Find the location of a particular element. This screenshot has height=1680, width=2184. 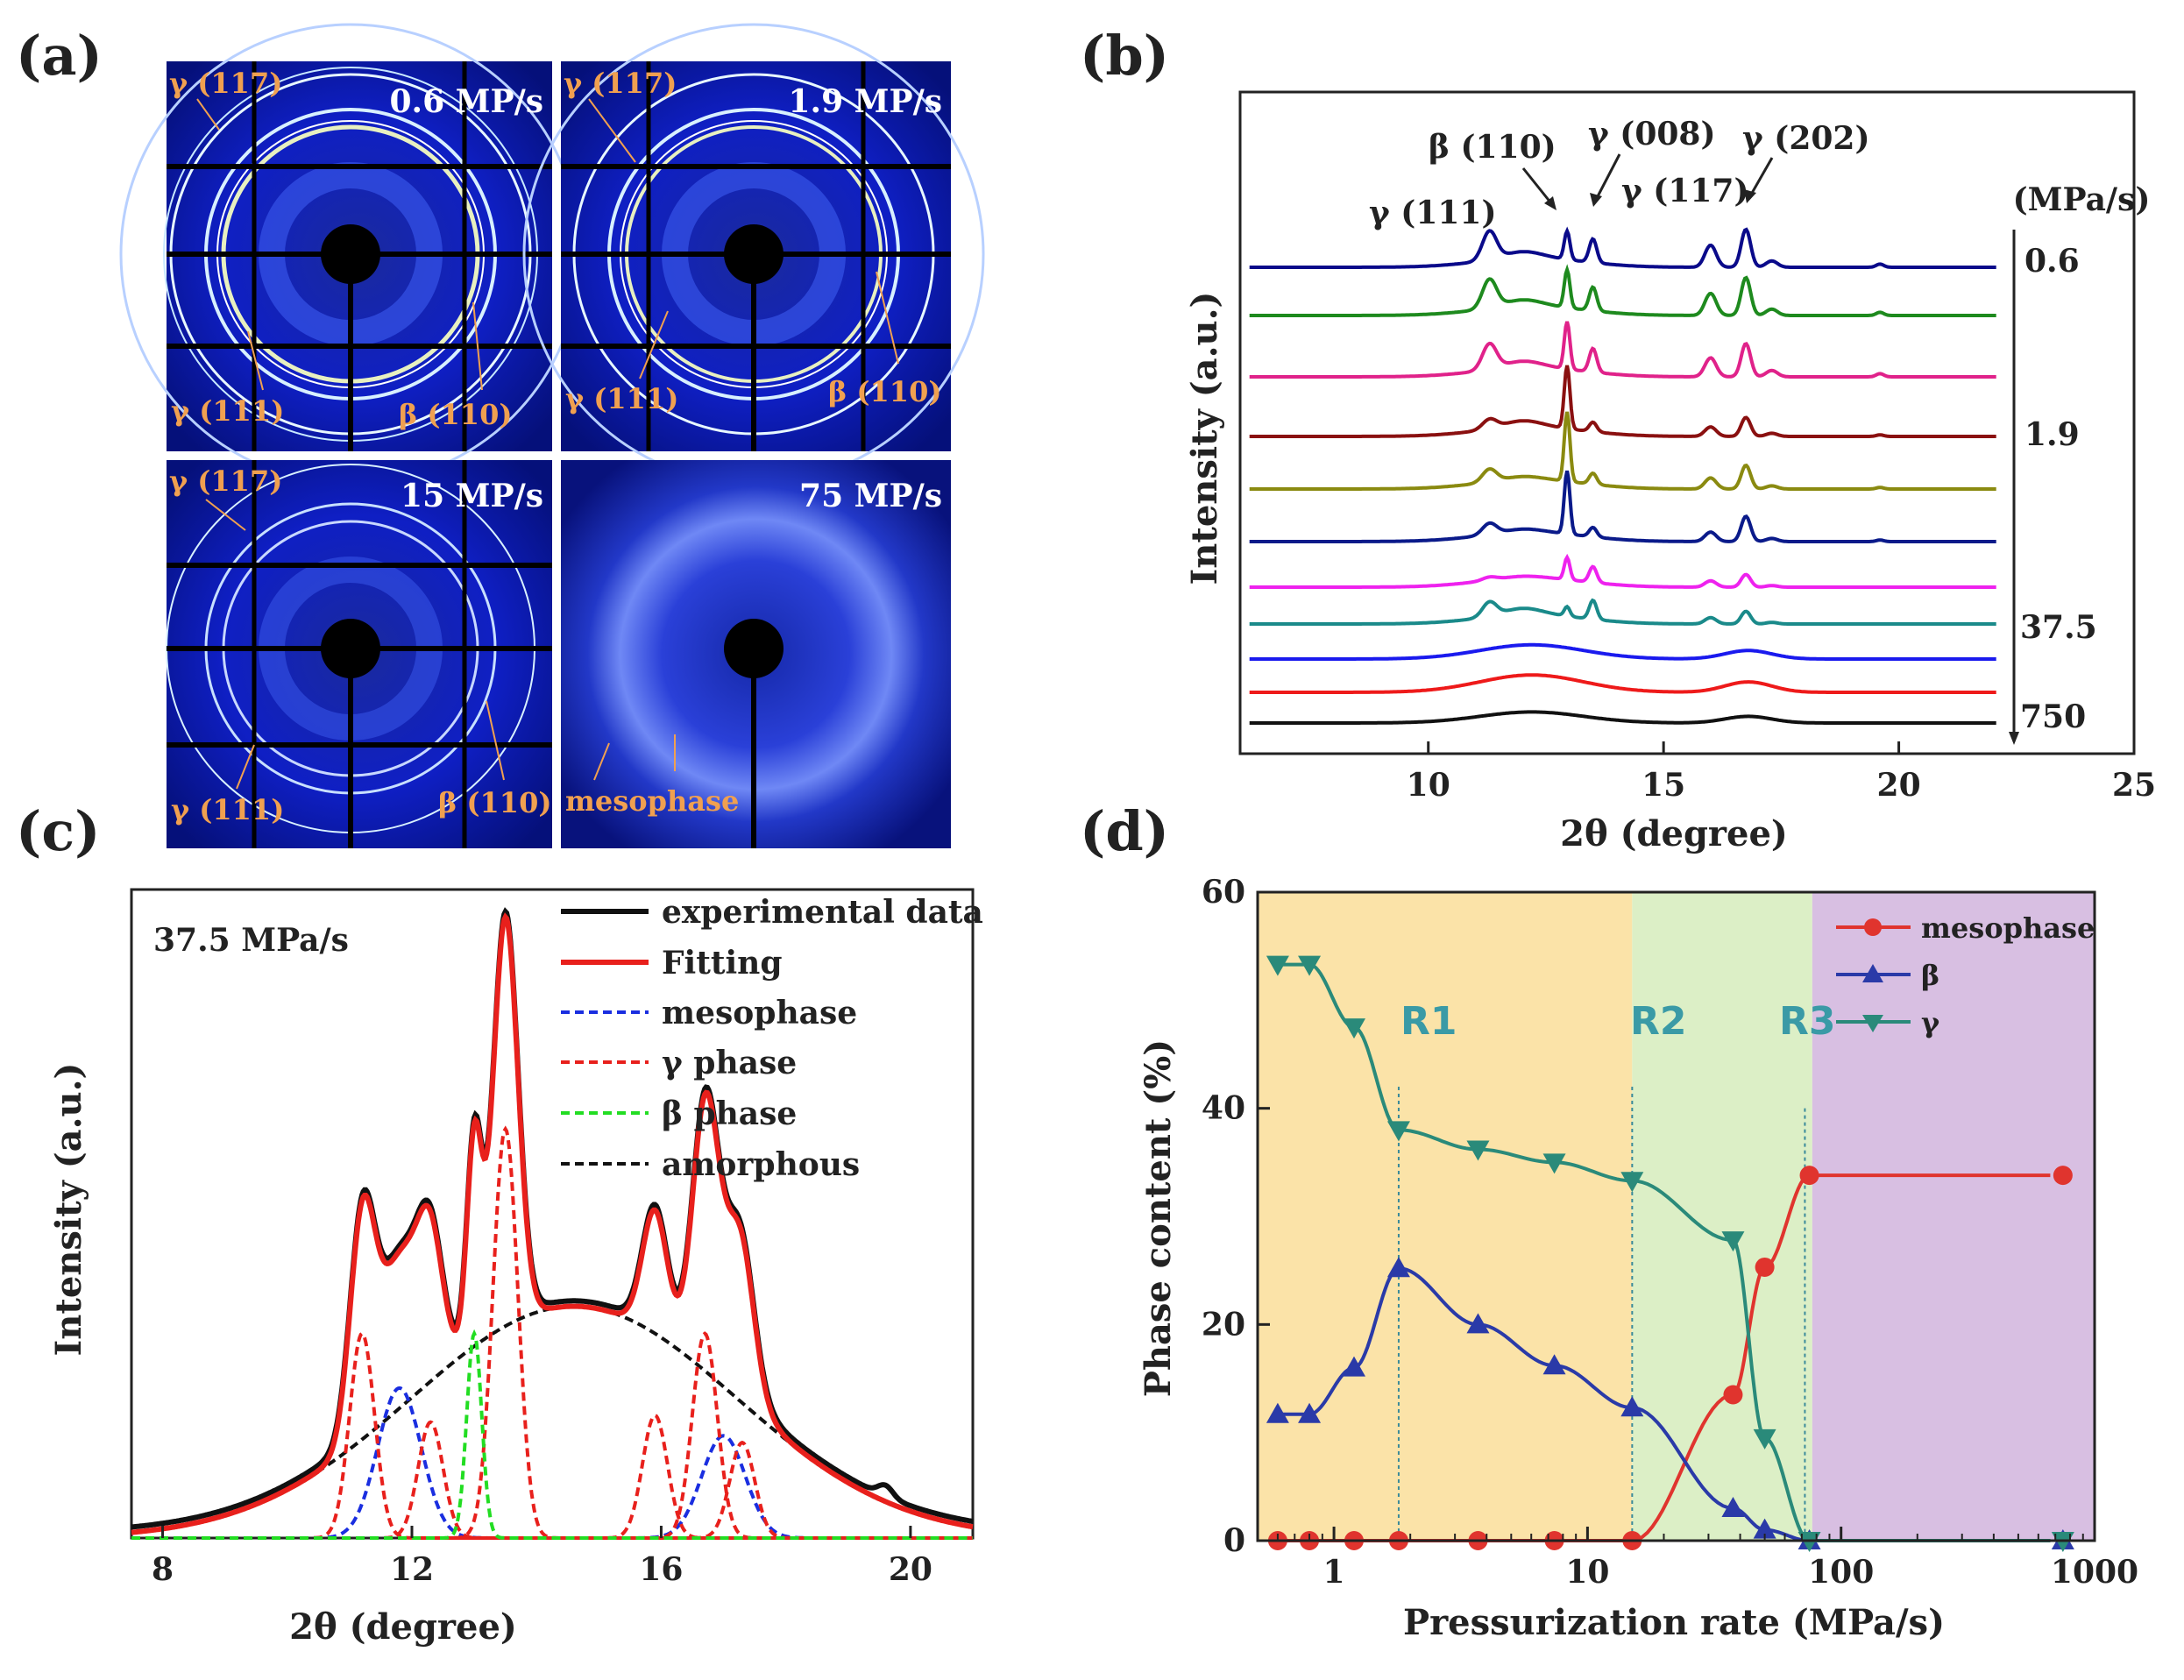

legend-fit: Fitting is located at coordinates (722, 963).